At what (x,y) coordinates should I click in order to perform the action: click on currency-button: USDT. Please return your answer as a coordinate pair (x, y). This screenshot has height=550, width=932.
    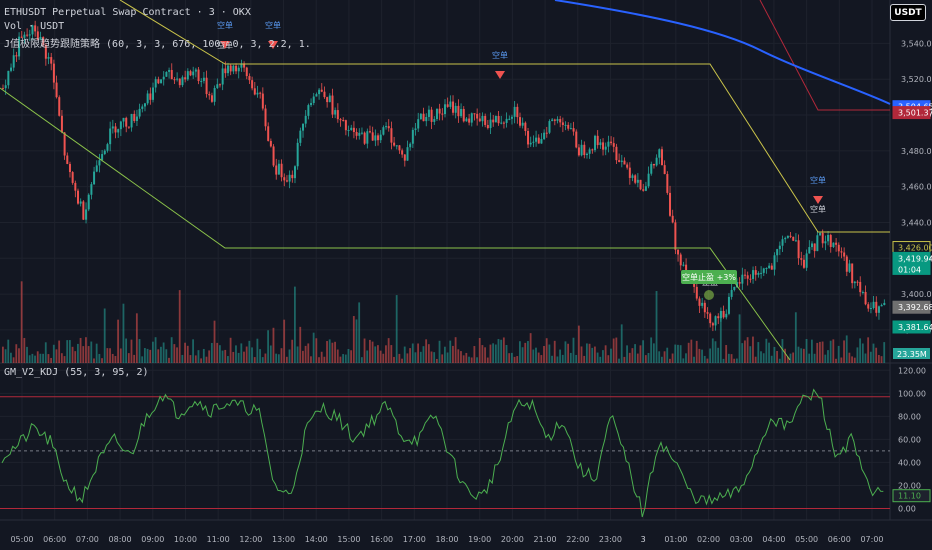
    Looking at the image, I should click on (908, 12).